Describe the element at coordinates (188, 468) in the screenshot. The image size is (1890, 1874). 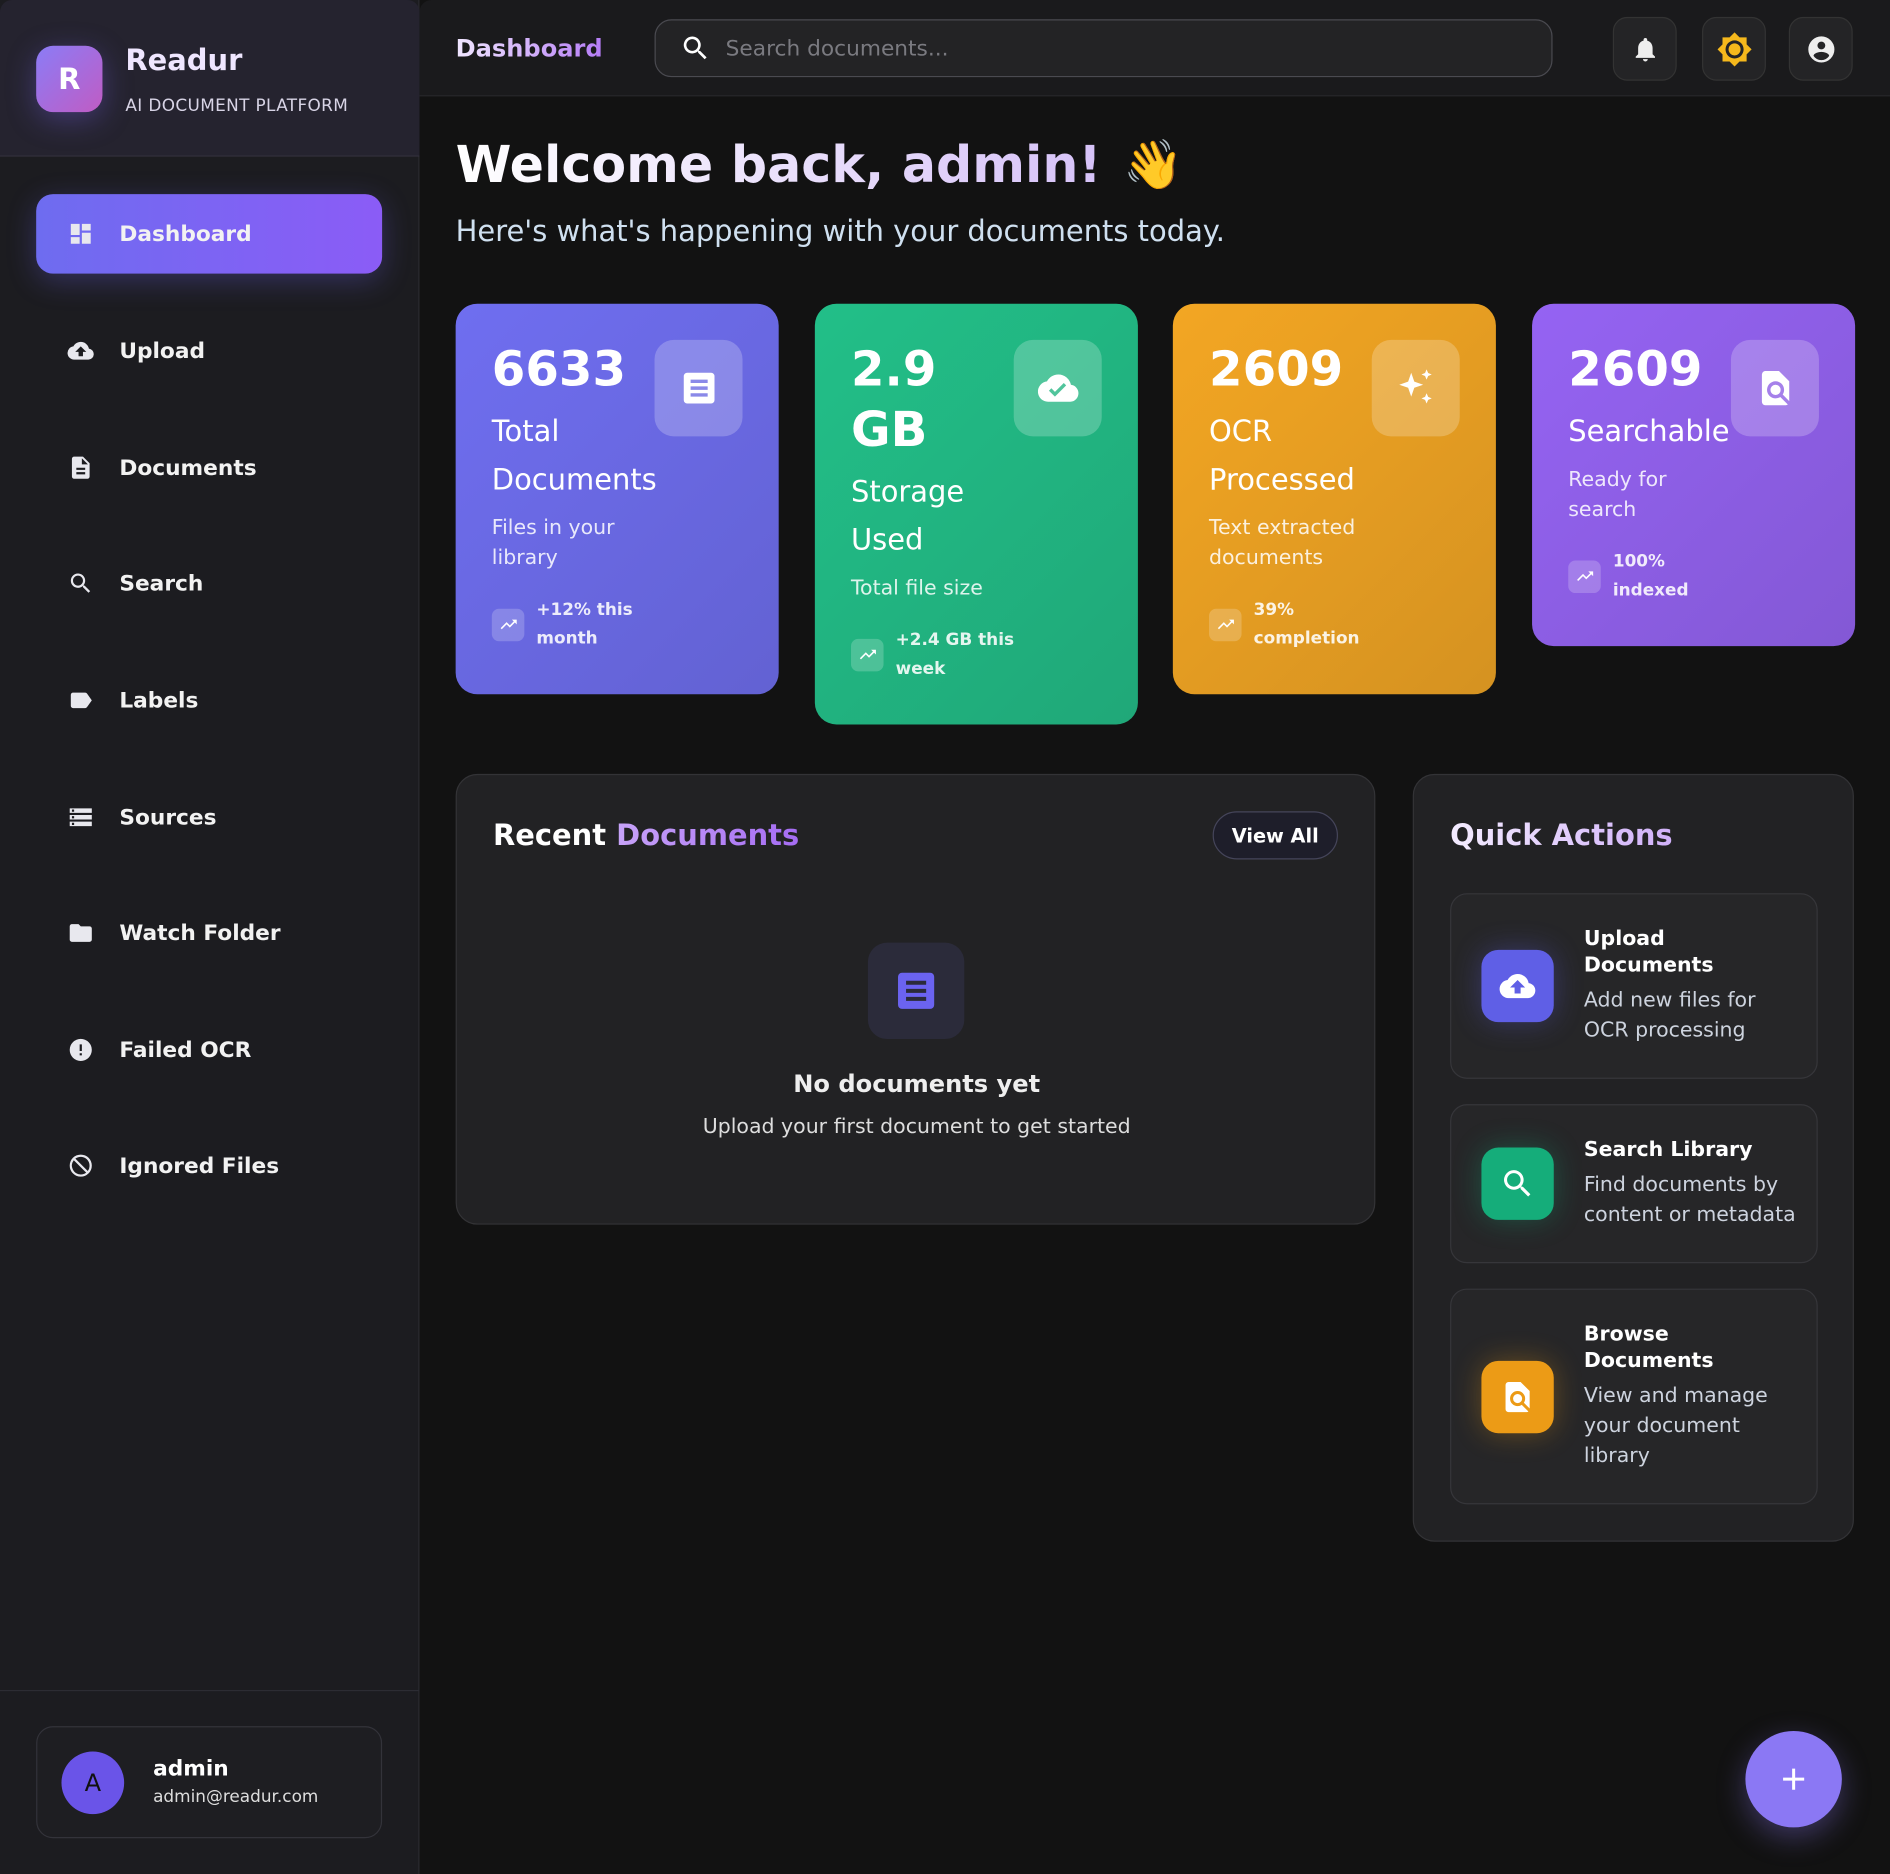
I see `sidebar-item-label: Documents` at that location.